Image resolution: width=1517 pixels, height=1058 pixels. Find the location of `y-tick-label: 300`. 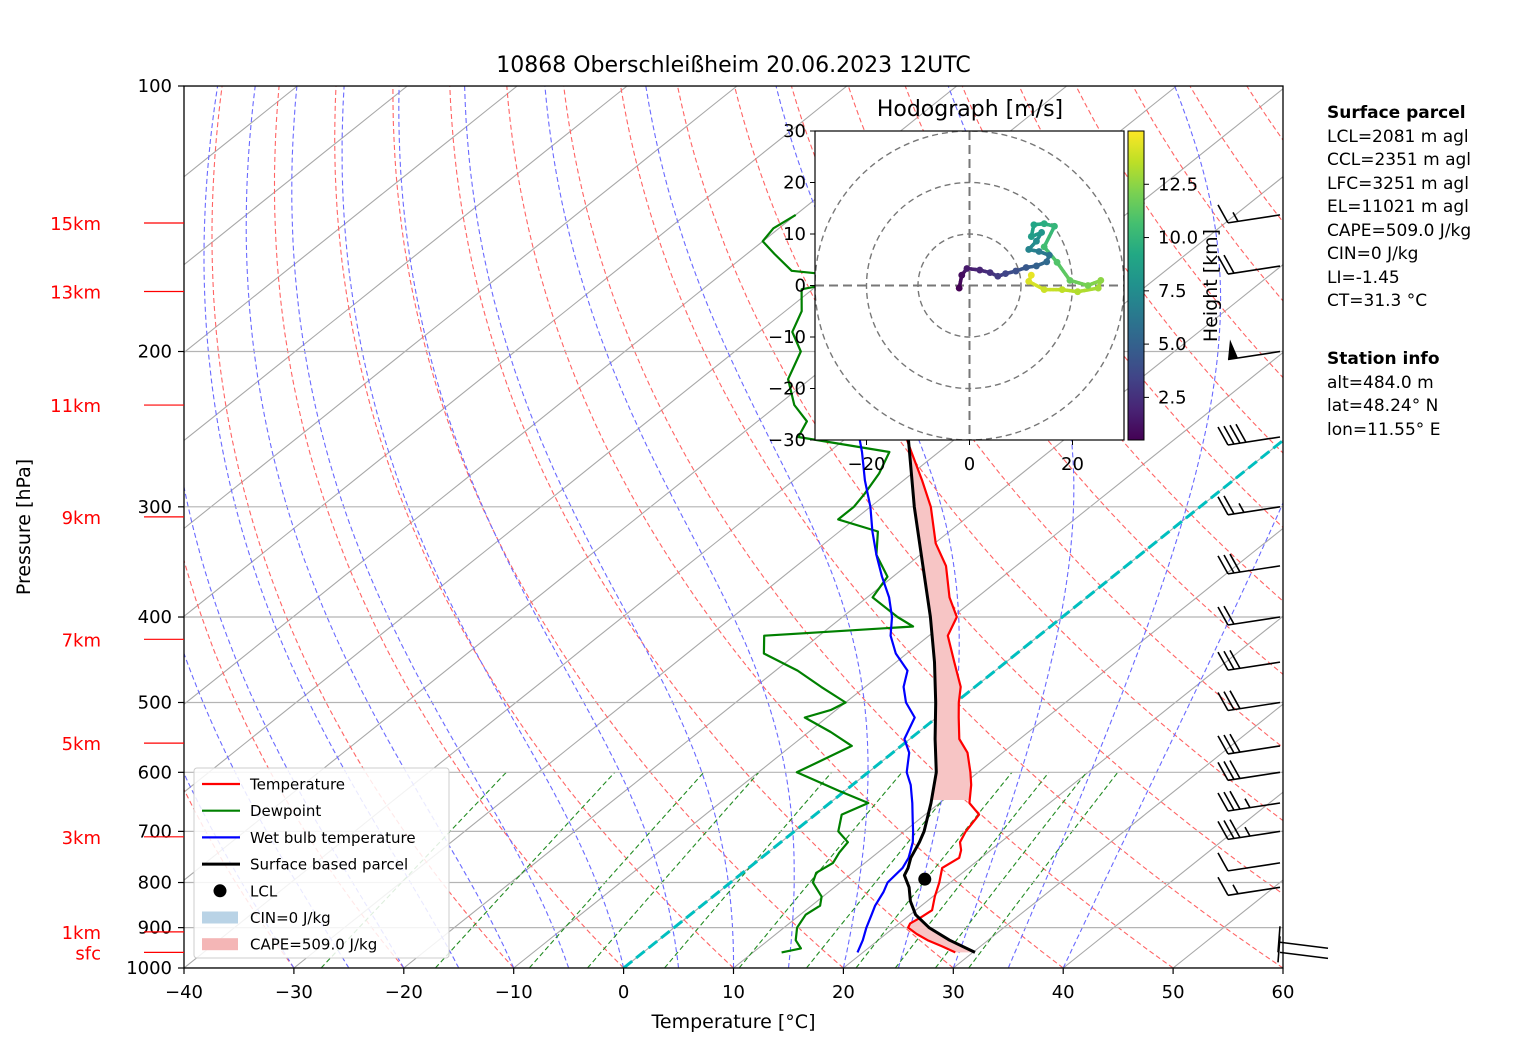

y-tick-label: 300 is located at coordinates (155, 507).